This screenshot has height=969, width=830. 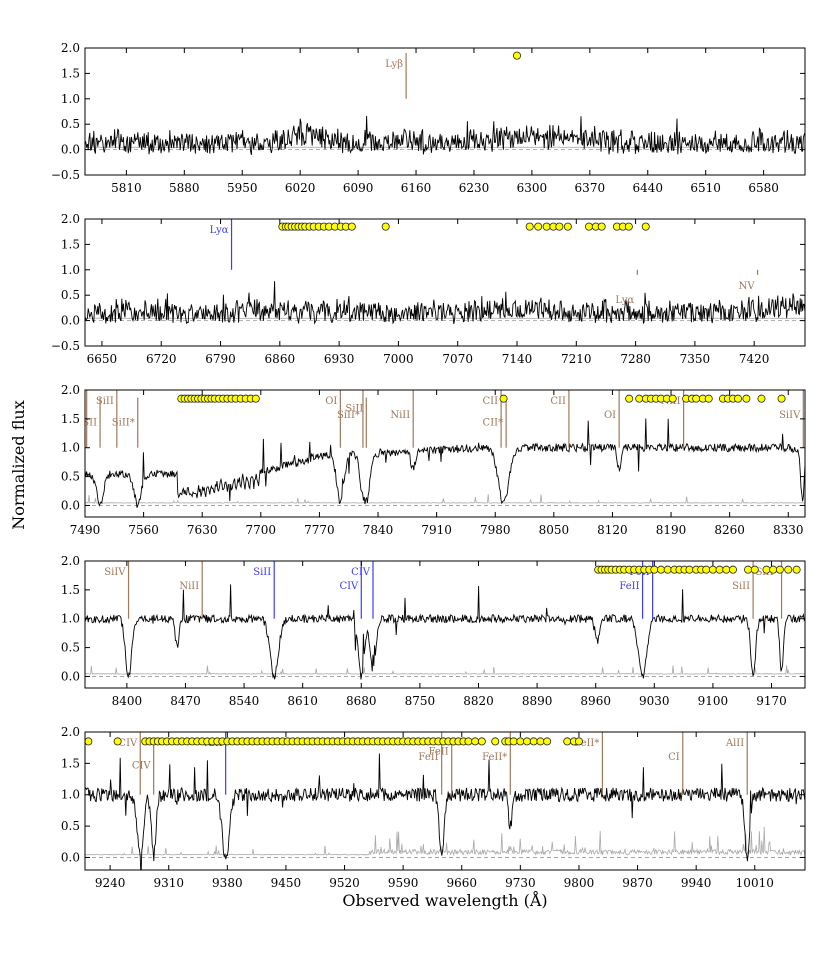 What do you see at coordinates (788, 530) in the screenshot?
I see `x-tick-label-3-13: 8330` at bounding box center [788, 530].